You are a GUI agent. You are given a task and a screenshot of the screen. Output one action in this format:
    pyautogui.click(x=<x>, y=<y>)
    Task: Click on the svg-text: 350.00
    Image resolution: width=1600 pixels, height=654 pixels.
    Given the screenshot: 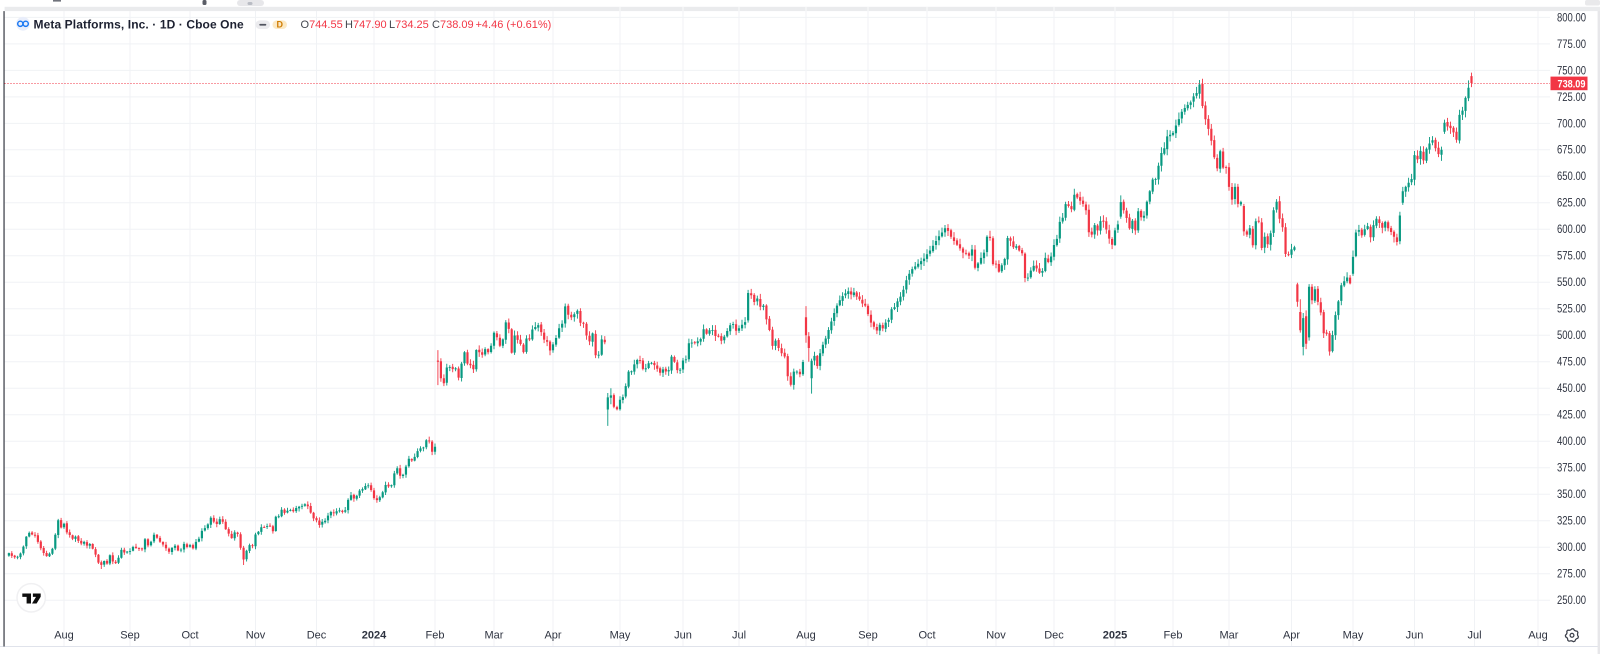 What is the action you would take?
    pyautogui.click(x=1571, y=495)
    